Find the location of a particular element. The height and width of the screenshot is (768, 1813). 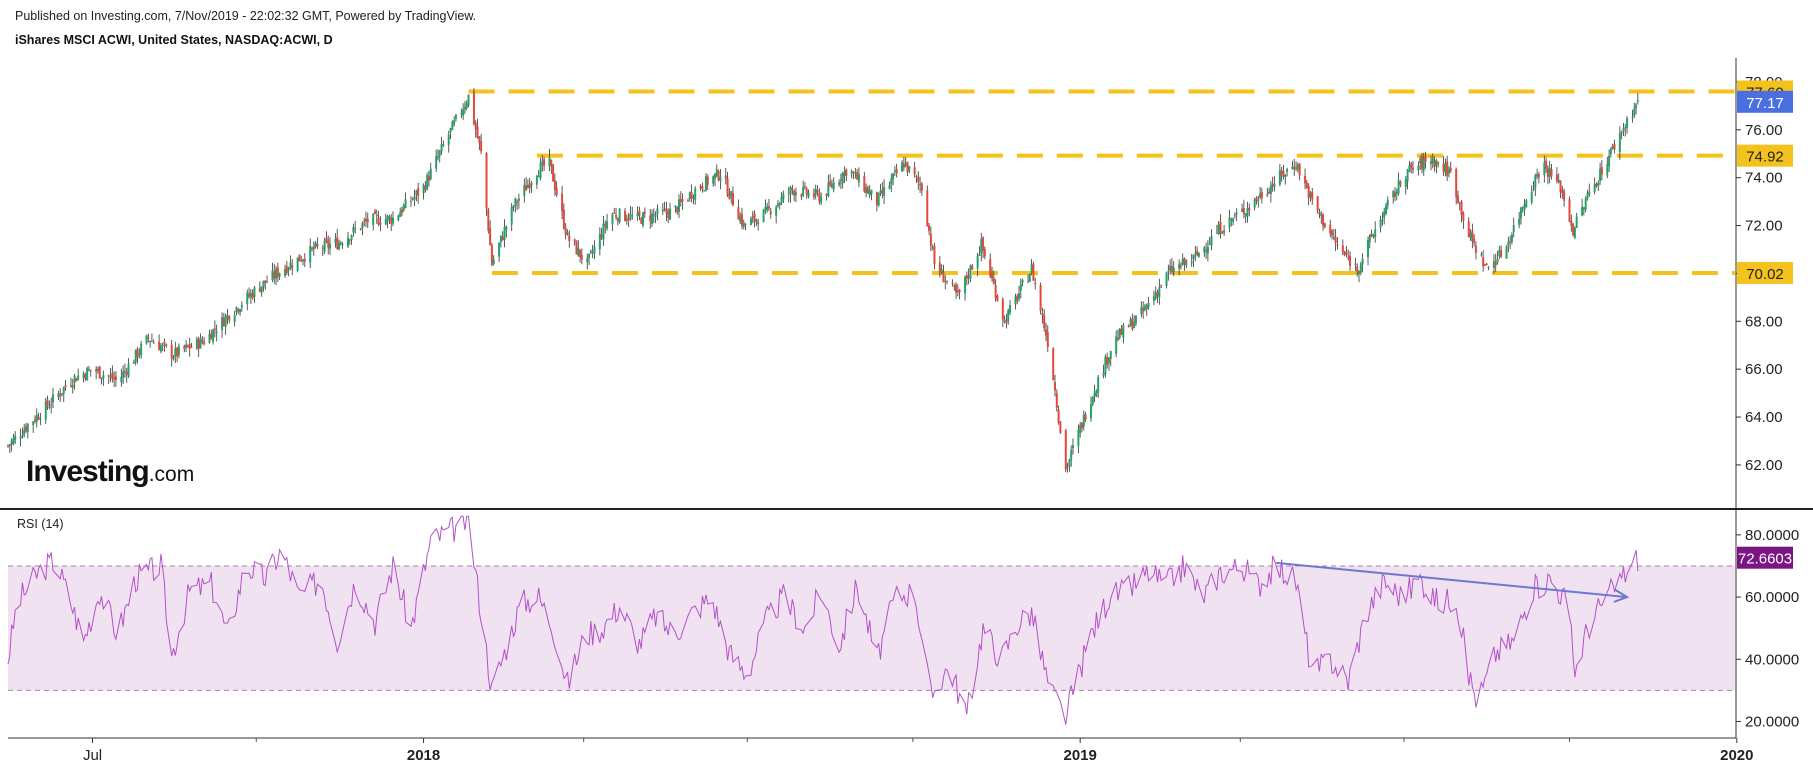

level-price-tag: 70.02 is located at coordinates (1765, 274).